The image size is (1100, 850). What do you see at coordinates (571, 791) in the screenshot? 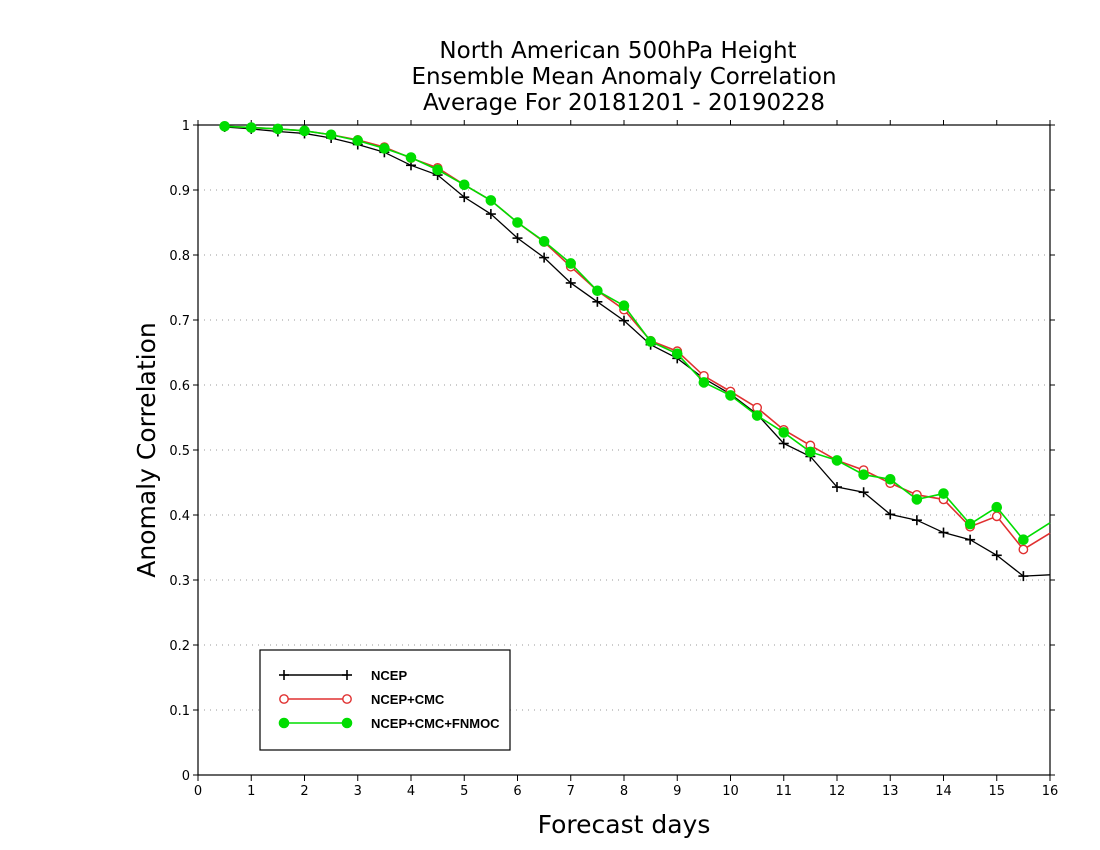
I see `x-tick-label-7: 7` at bounding box center [571, 791].